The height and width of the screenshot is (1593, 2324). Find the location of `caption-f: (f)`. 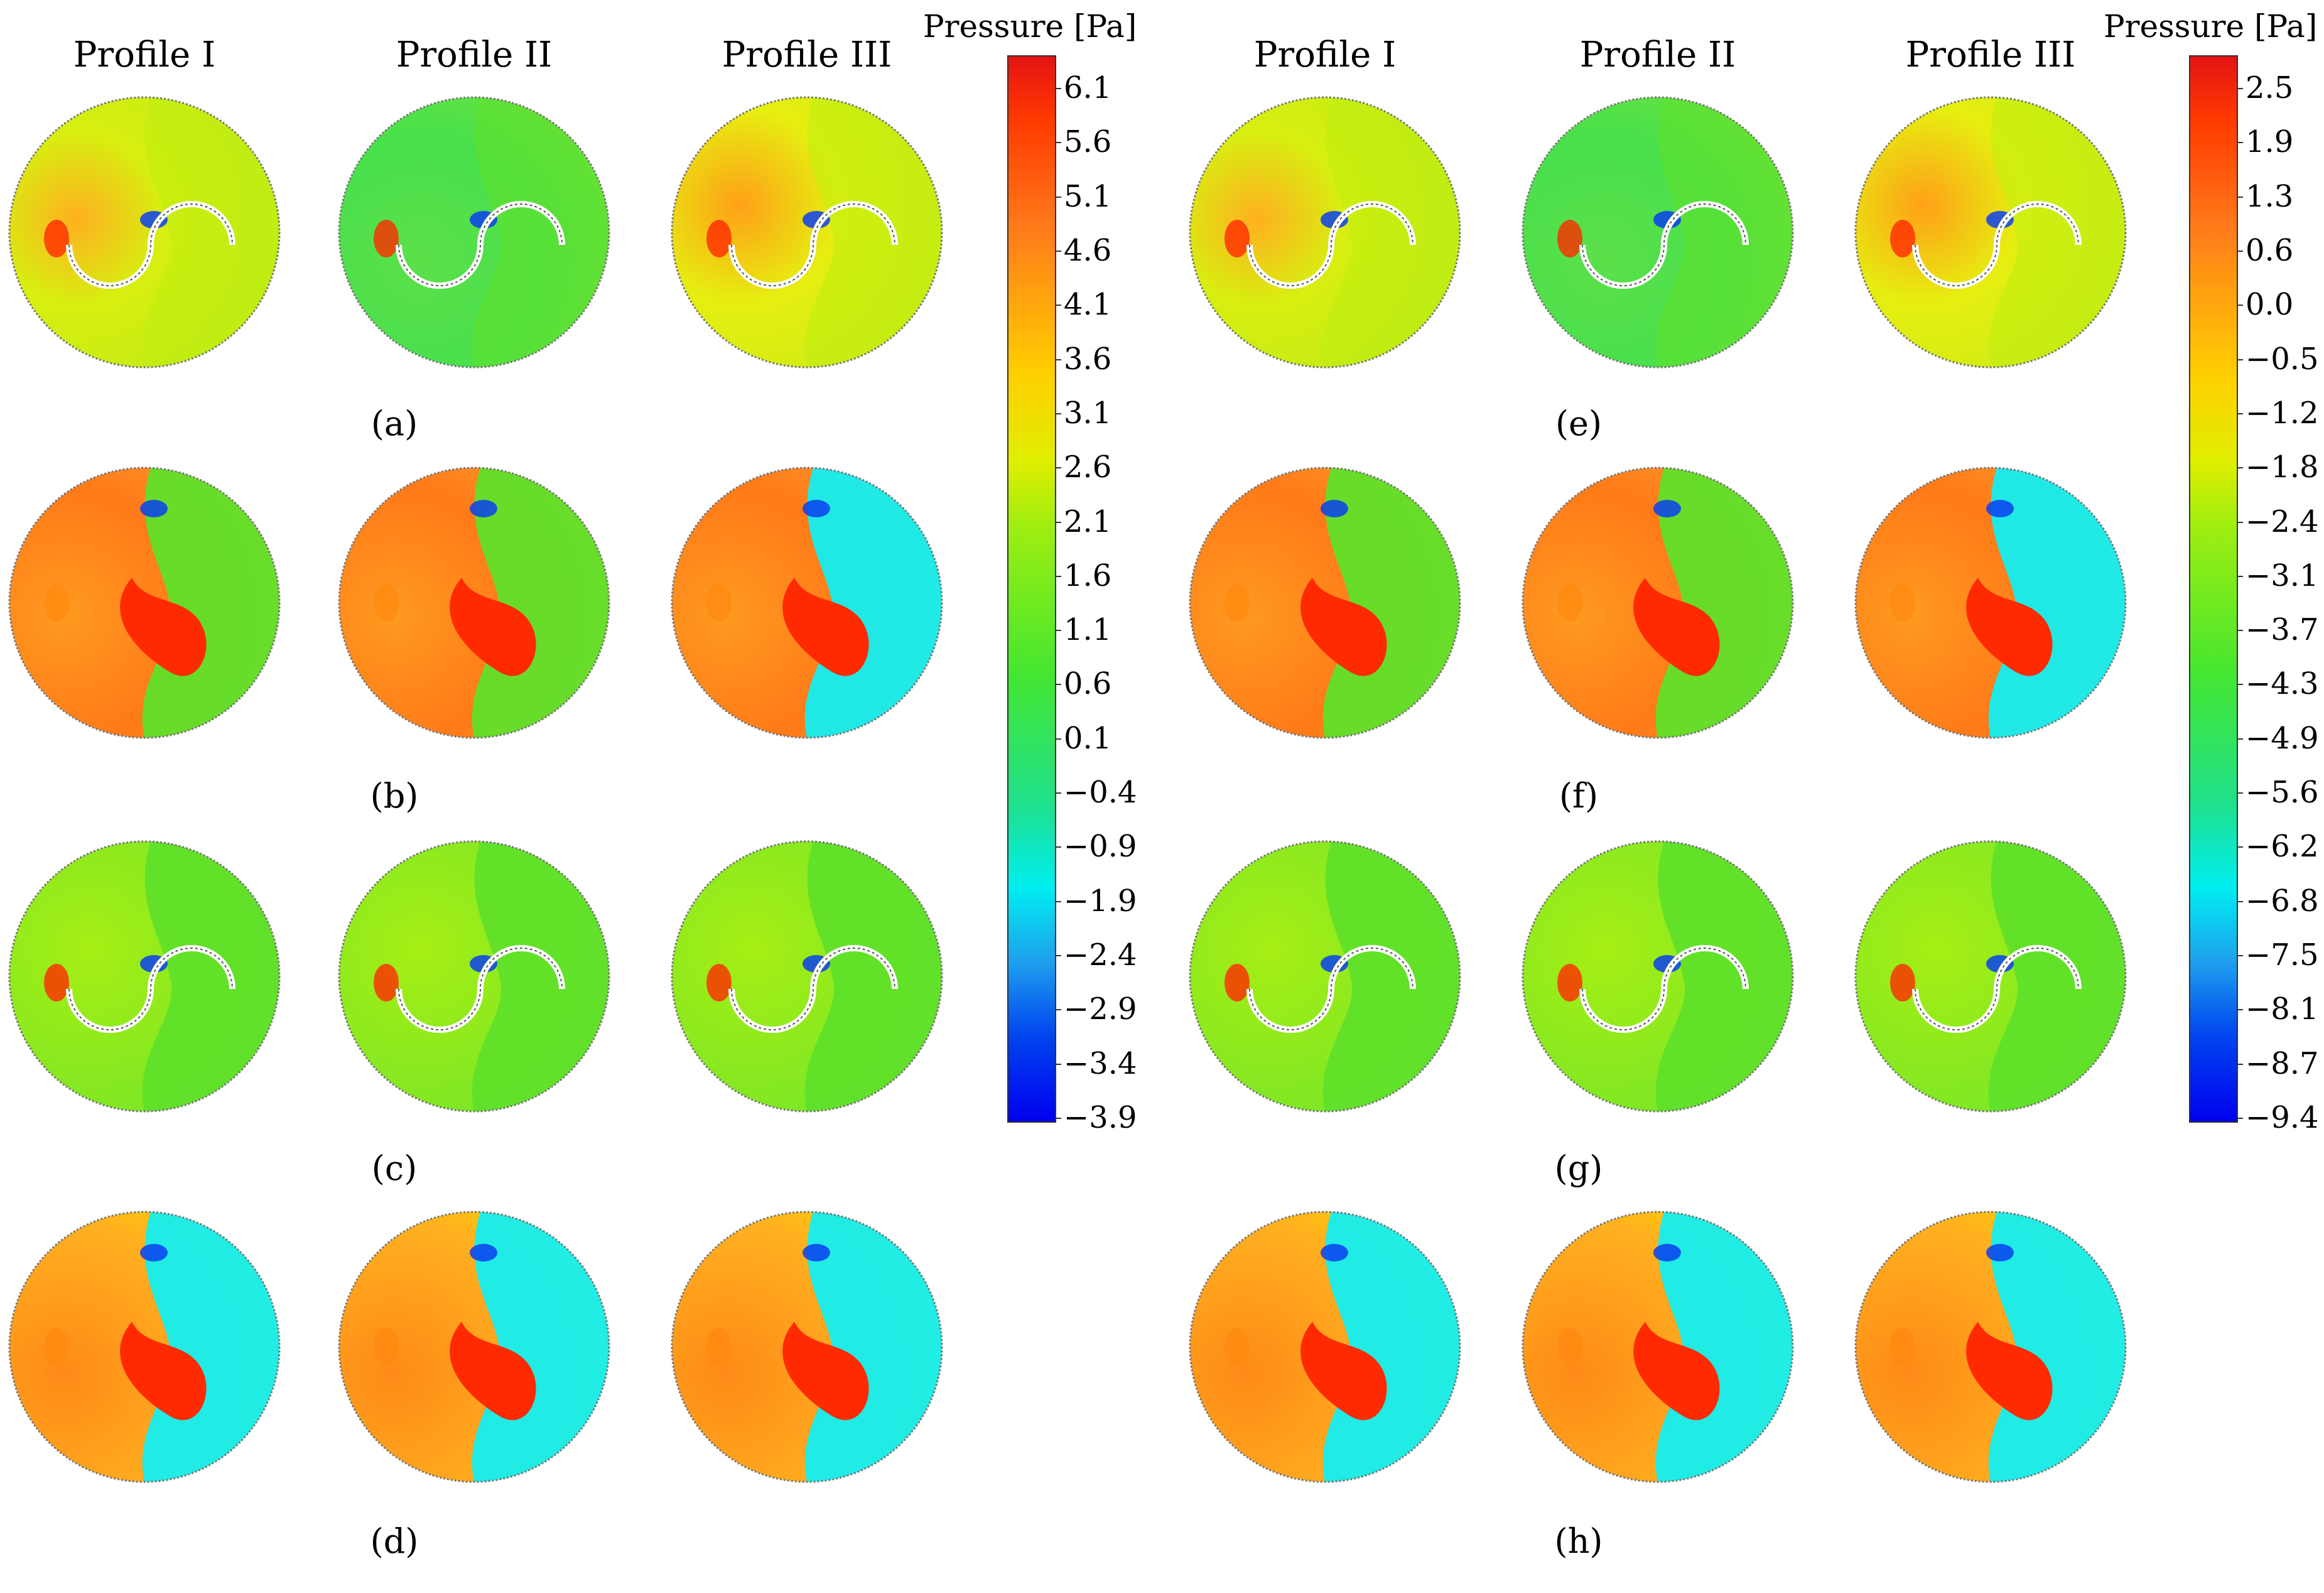

caption-f: (f) is located at coordinates (1579, 796).